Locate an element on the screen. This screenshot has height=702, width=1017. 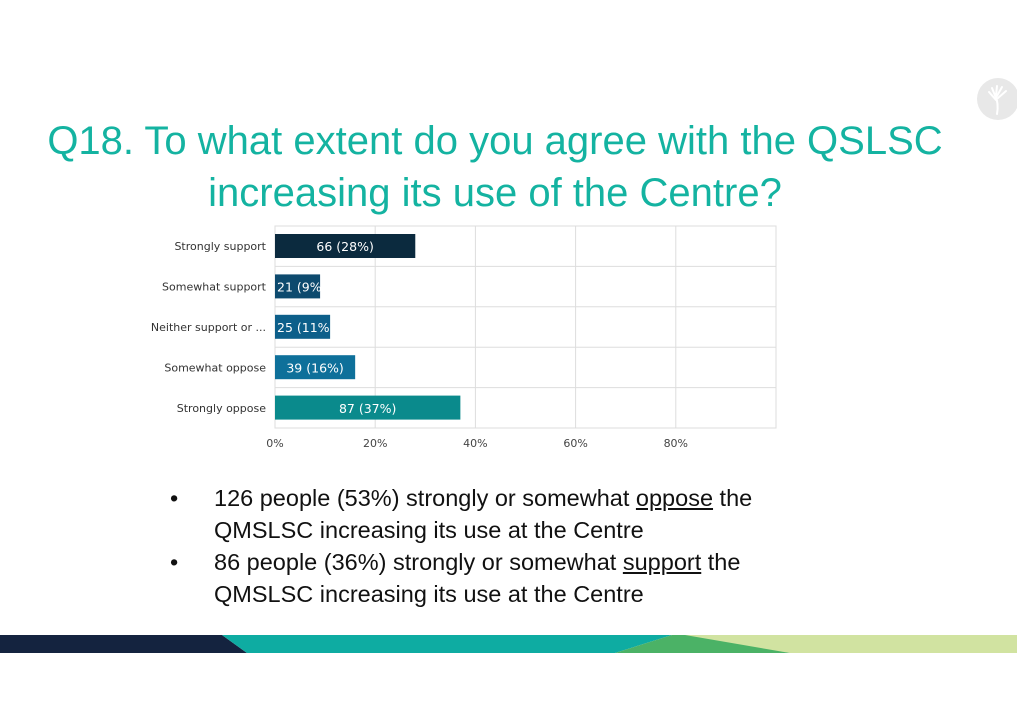
x-tick-label: 0% is located at coordinates (274, 443).